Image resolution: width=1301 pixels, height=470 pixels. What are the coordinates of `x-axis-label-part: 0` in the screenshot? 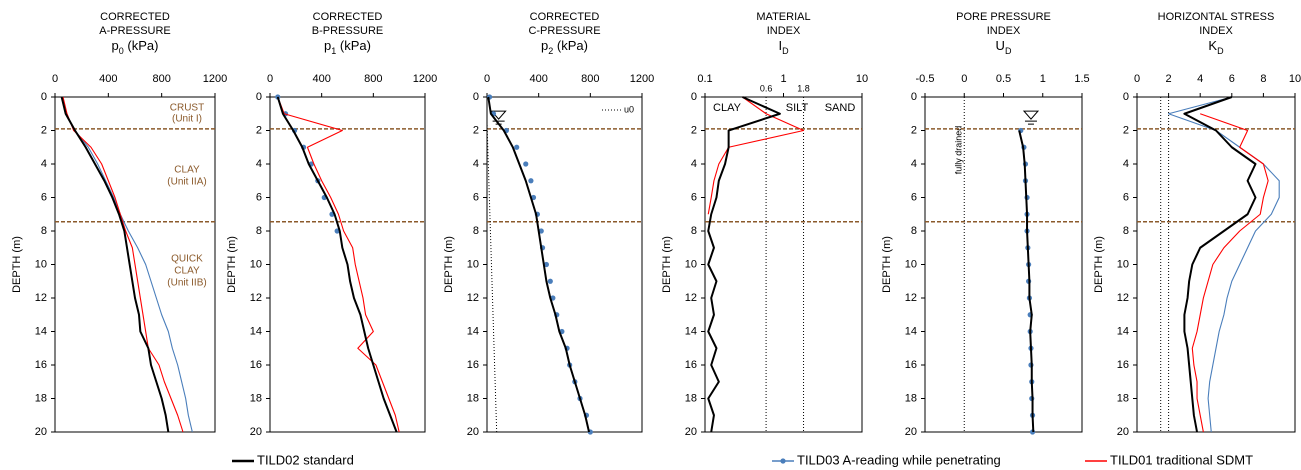 It's located at (121, 51).